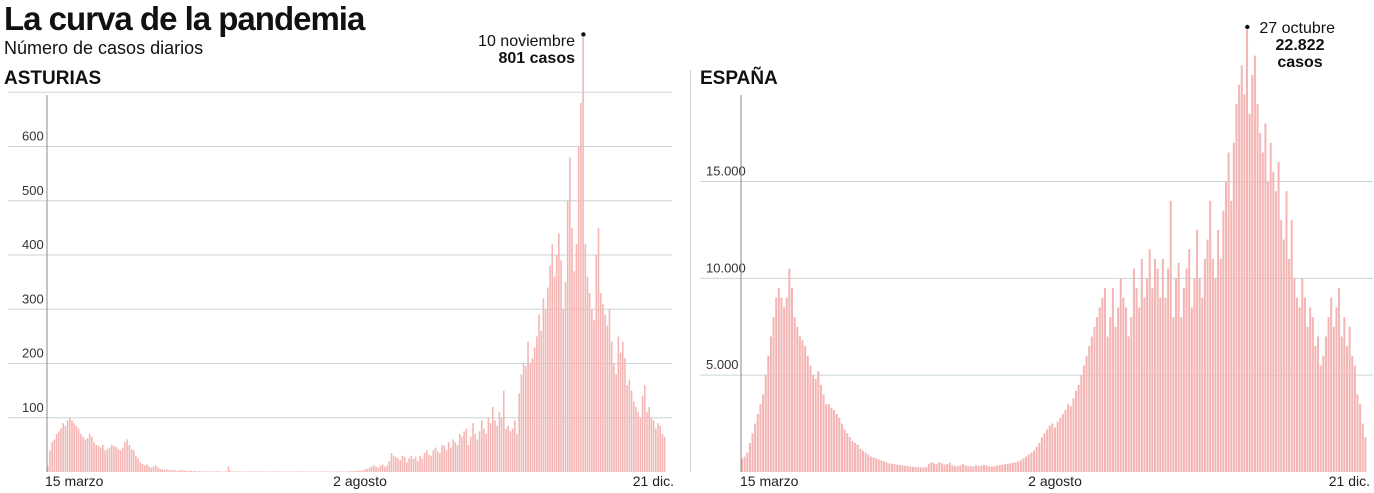  I want to click on peak-marker, so click(1247, 27).